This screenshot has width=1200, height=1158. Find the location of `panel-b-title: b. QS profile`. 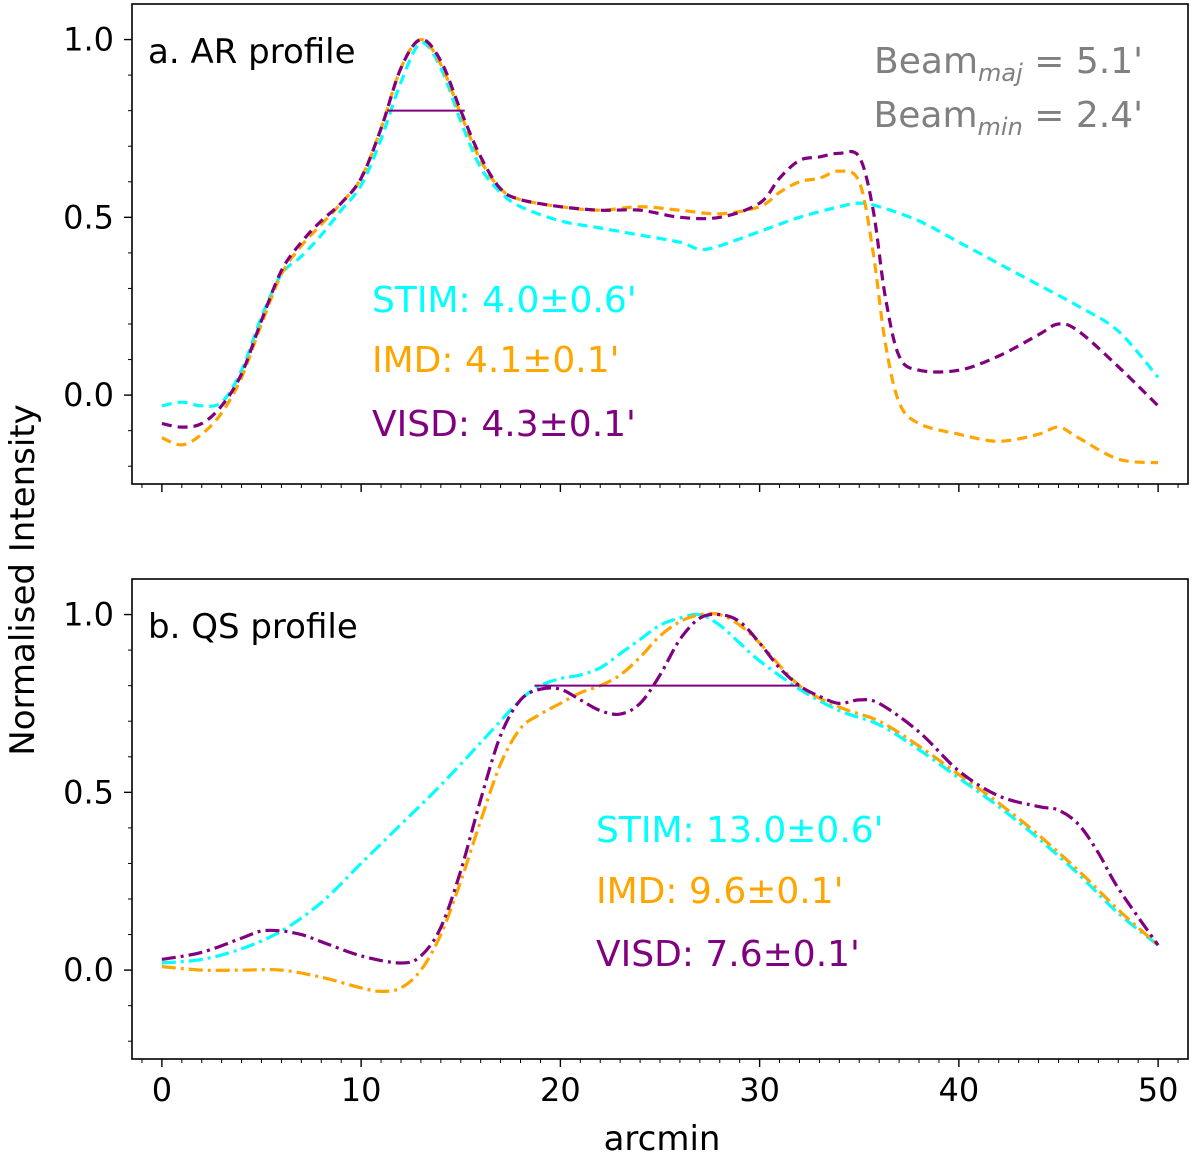

panel-b-title: b. QS profile is located at coordinates (253, 627).